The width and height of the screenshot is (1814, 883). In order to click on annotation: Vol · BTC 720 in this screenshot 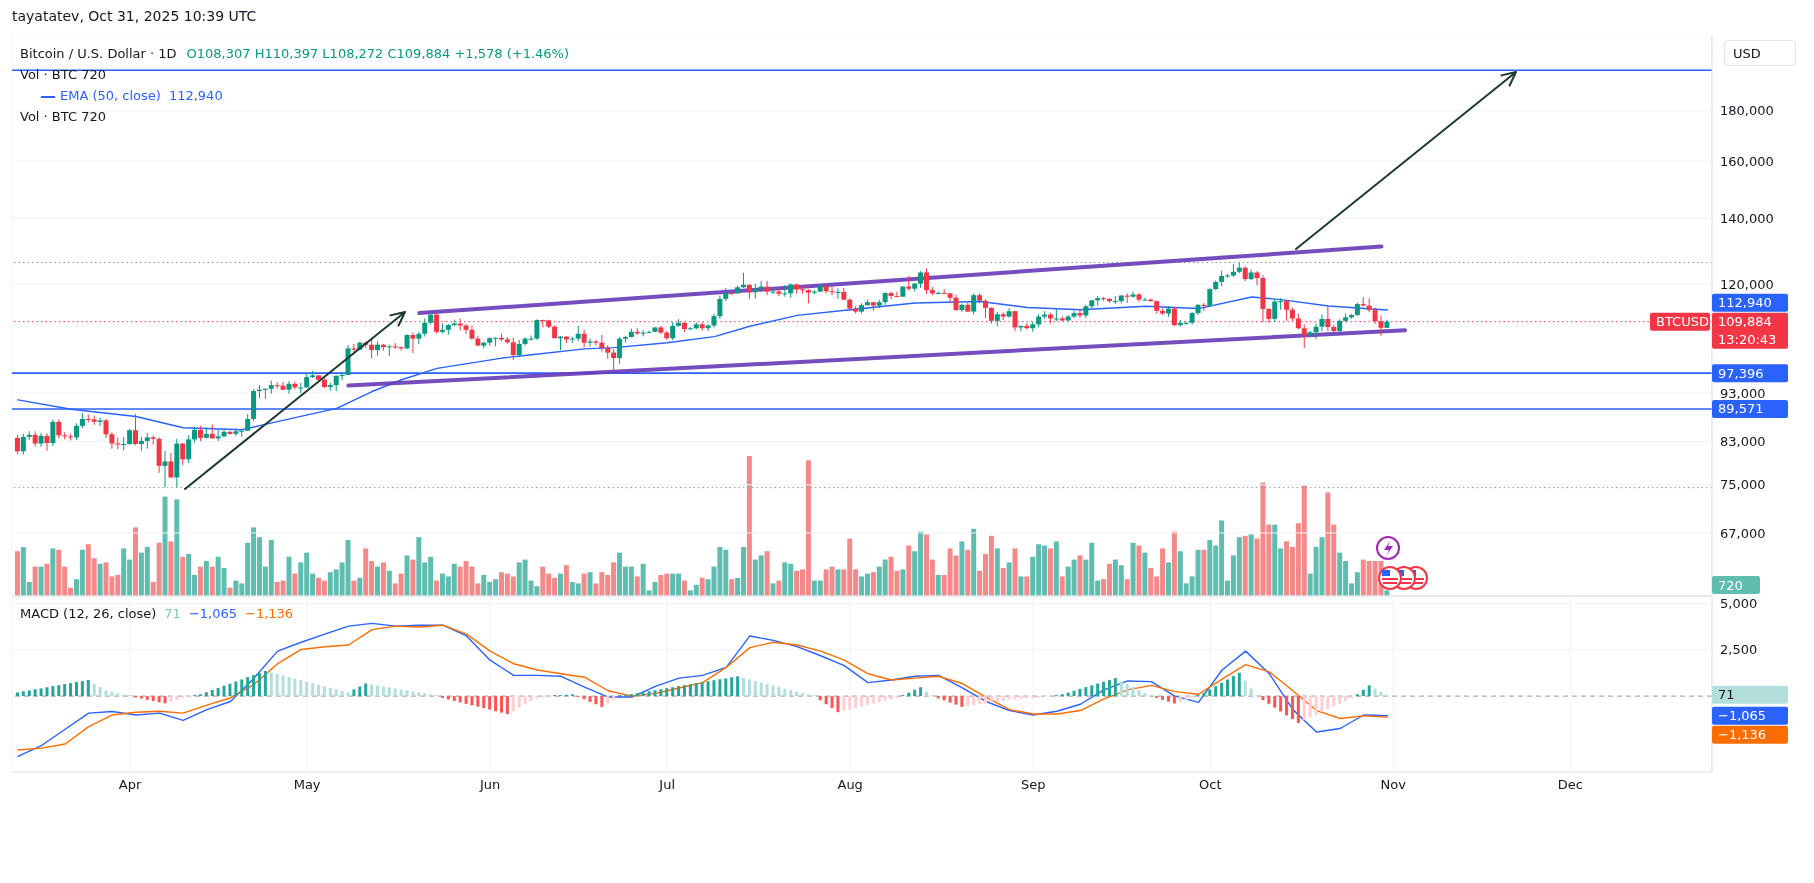, I will do `click(63, 117)`.